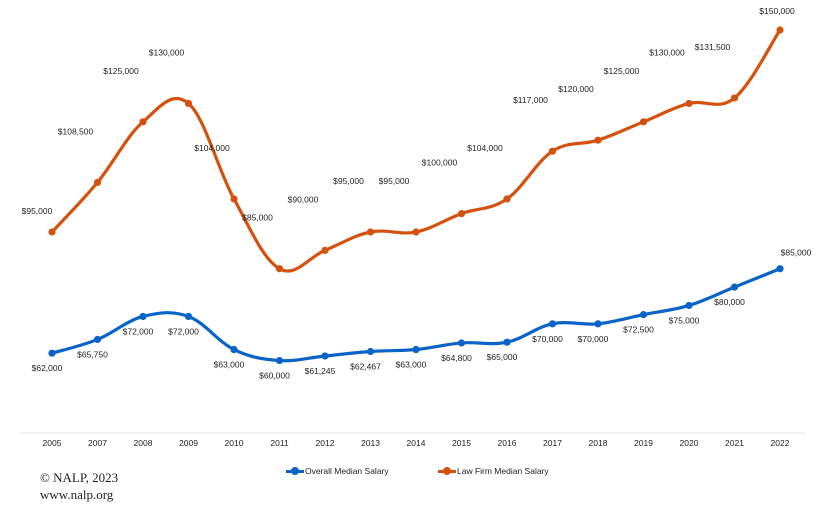  I want to click on legend-swatch-overall-icon, so click(295, 471).